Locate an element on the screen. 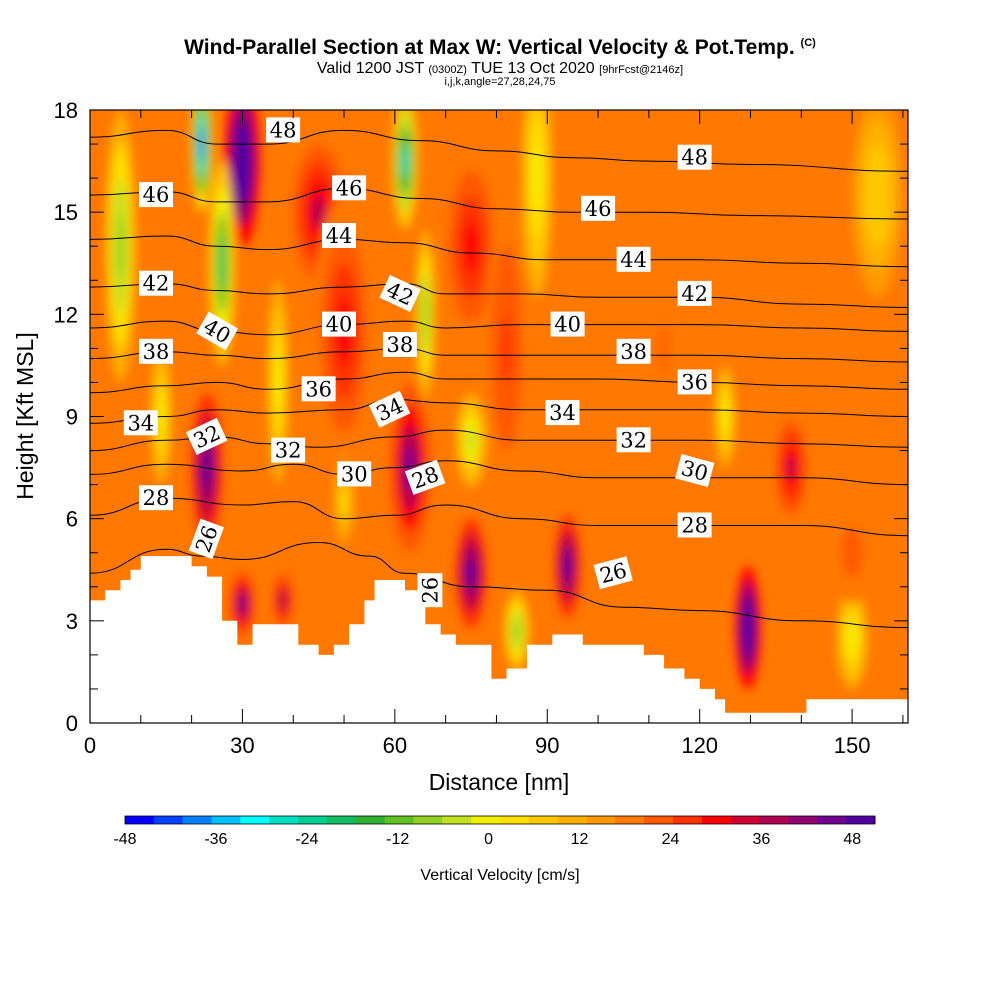 The image size is (1000, 1000). colorbar-tick-label: -24 is located at coordinates (306, 839).